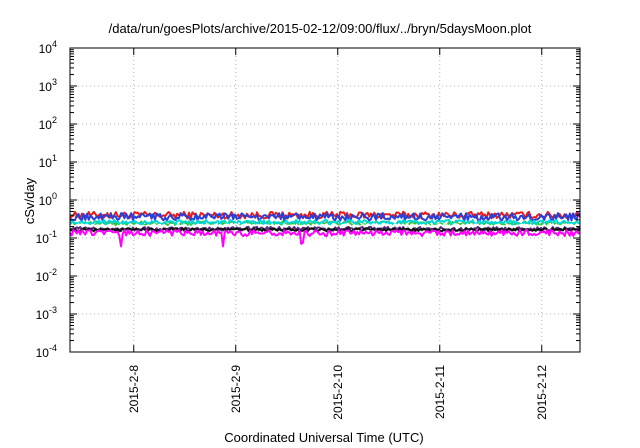 The image size is (640, 448). Describe the element at coordinates (134, 389) in the screenshot. I see `x-tick-label: 2015-2-8` at that location.